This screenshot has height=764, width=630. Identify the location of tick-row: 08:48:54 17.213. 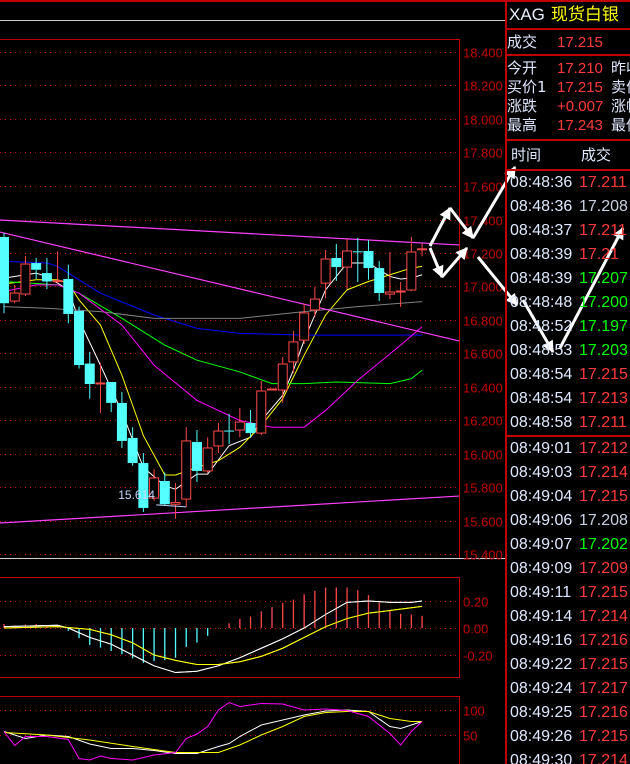
(568, 399).